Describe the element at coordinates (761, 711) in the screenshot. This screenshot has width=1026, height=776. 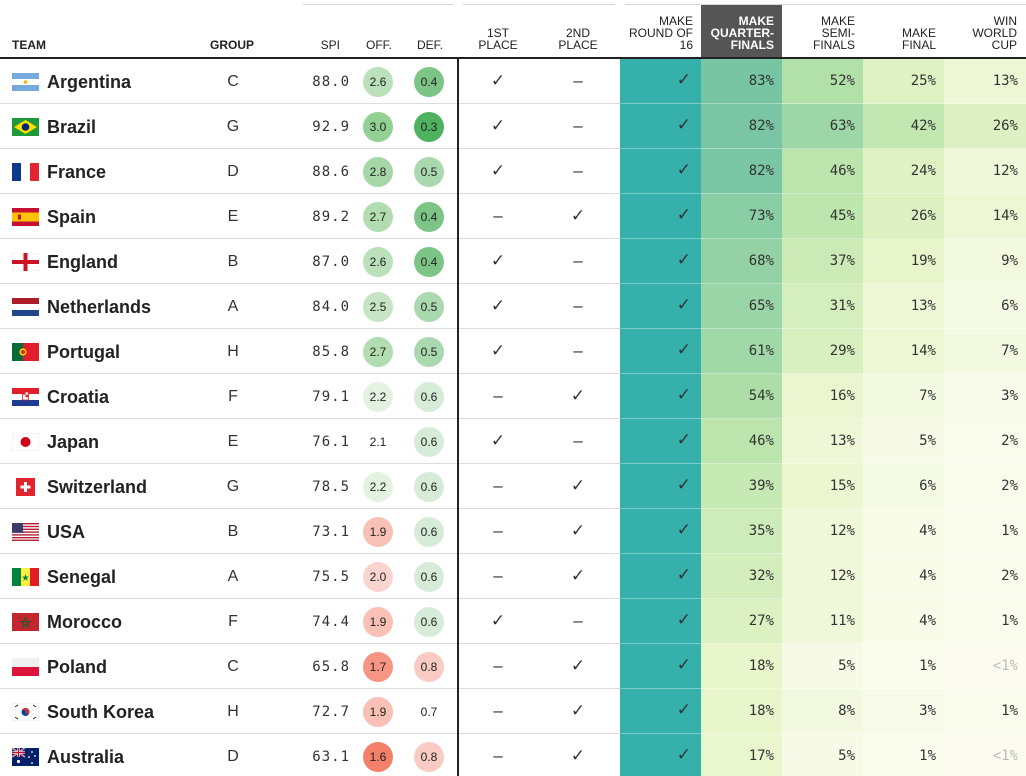
I see `prob-value-qf: 18%` at that location.